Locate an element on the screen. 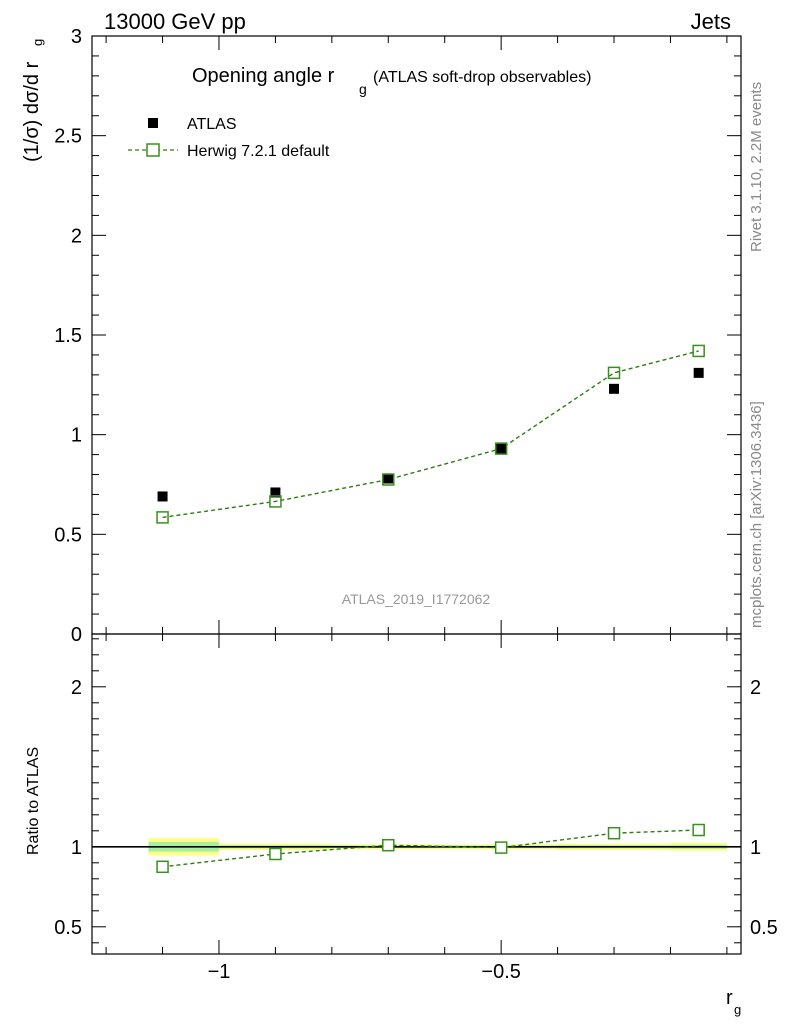 The image size is (786, 1024). chart-title-main: Opening angle r is located at coordinates (263, 76).